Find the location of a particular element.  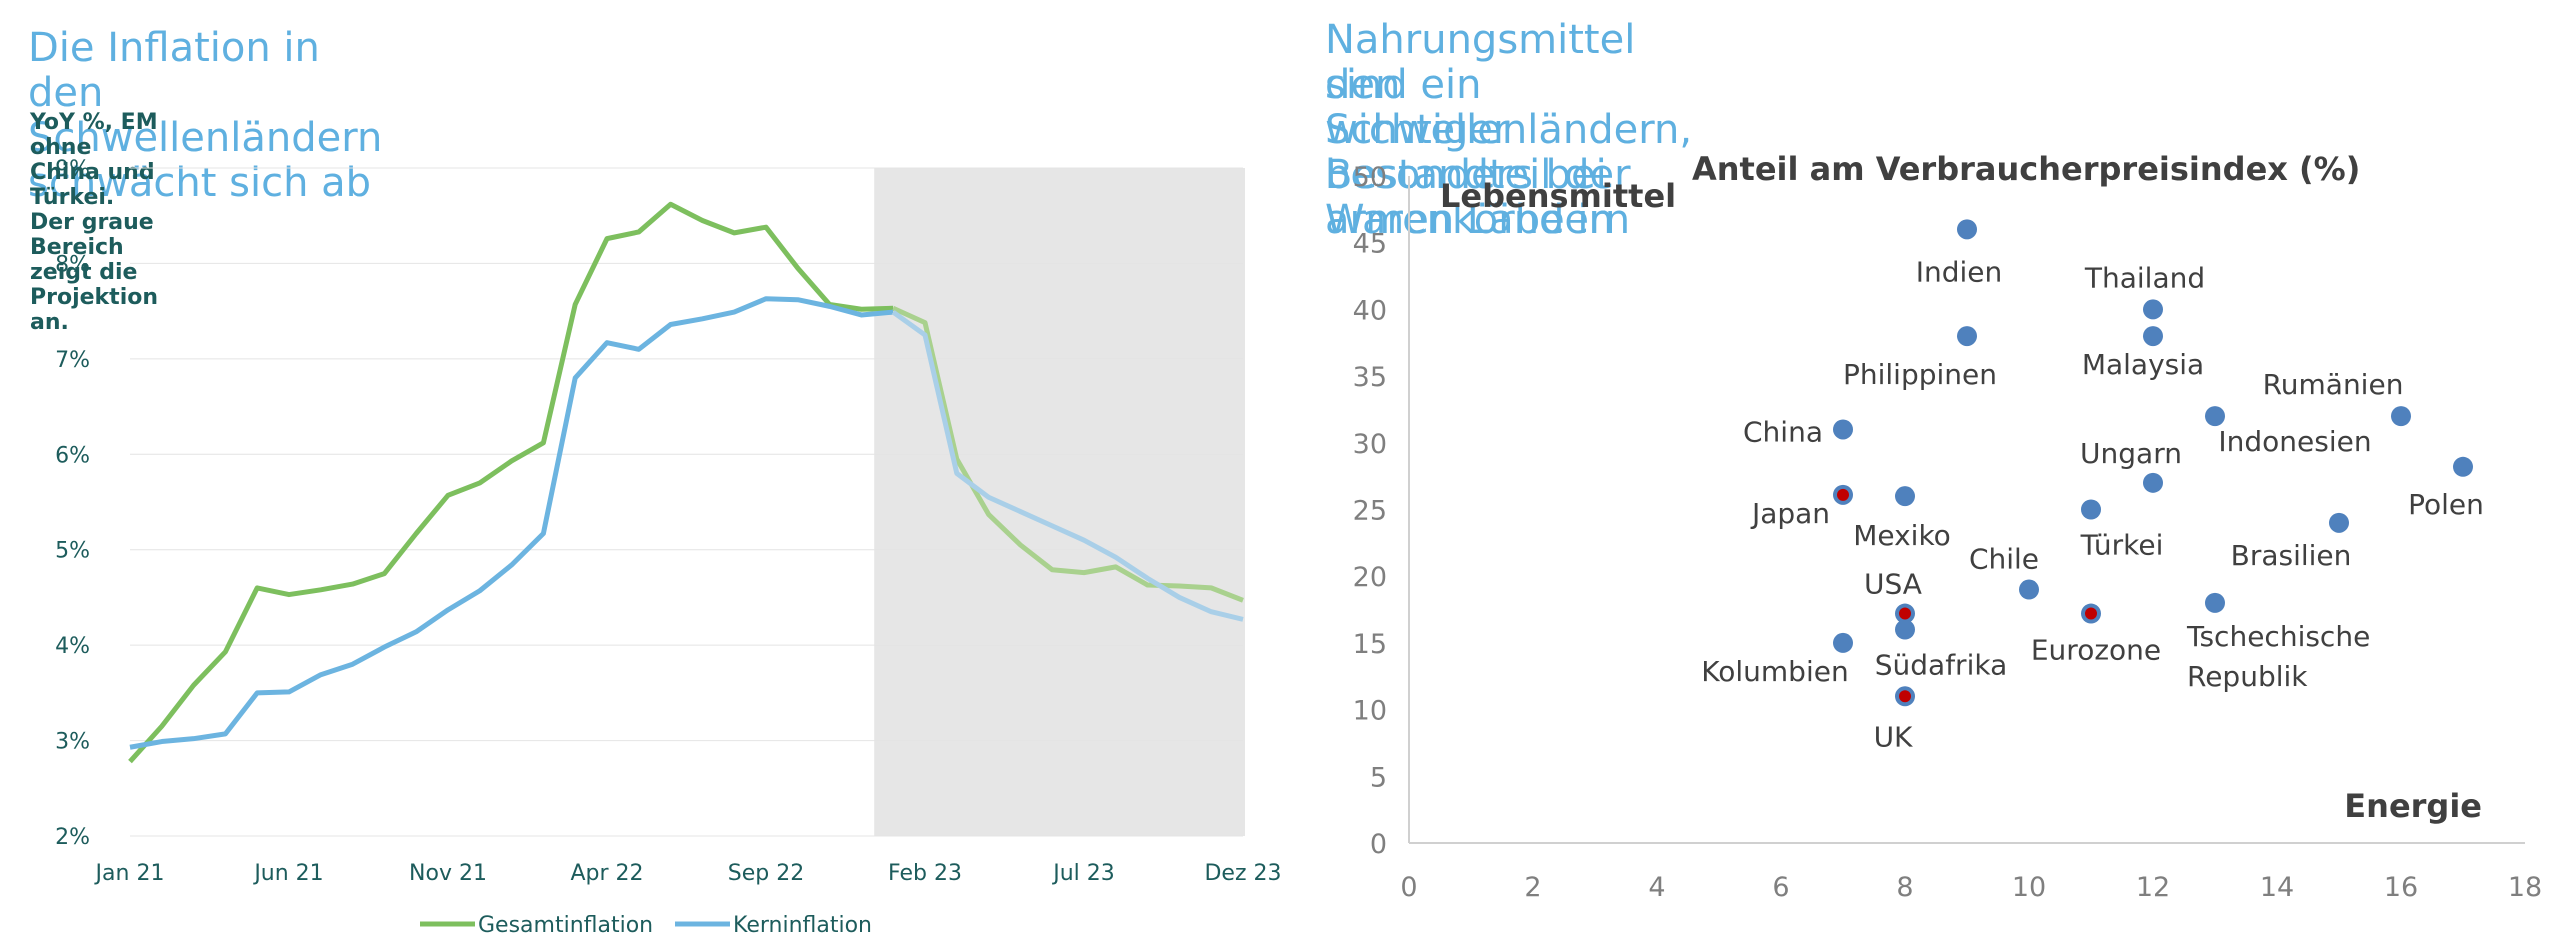

series-projection-gesamtinflation is located at coordinates (1068, 454).